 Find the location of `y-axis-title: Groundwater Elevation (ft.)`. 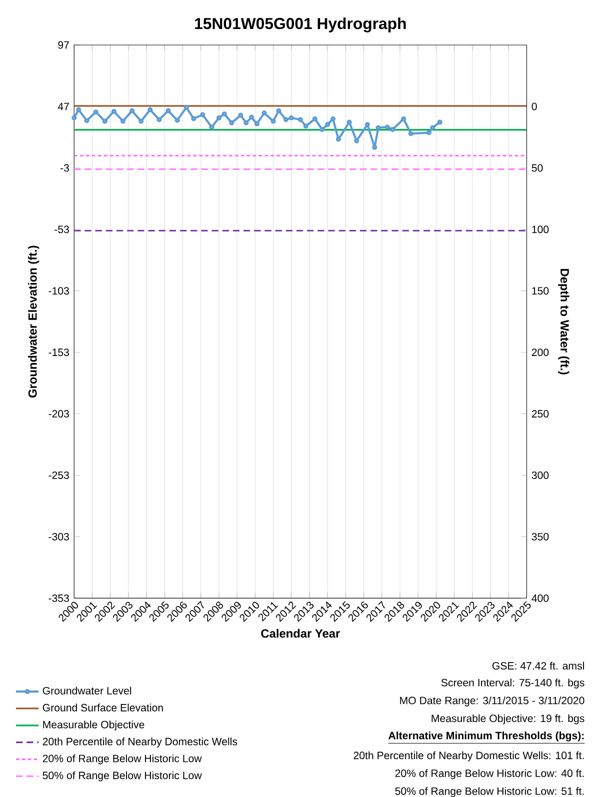

y-axis-title: Groundwater Elevation (ft.) is located at coordinates (34, 322).